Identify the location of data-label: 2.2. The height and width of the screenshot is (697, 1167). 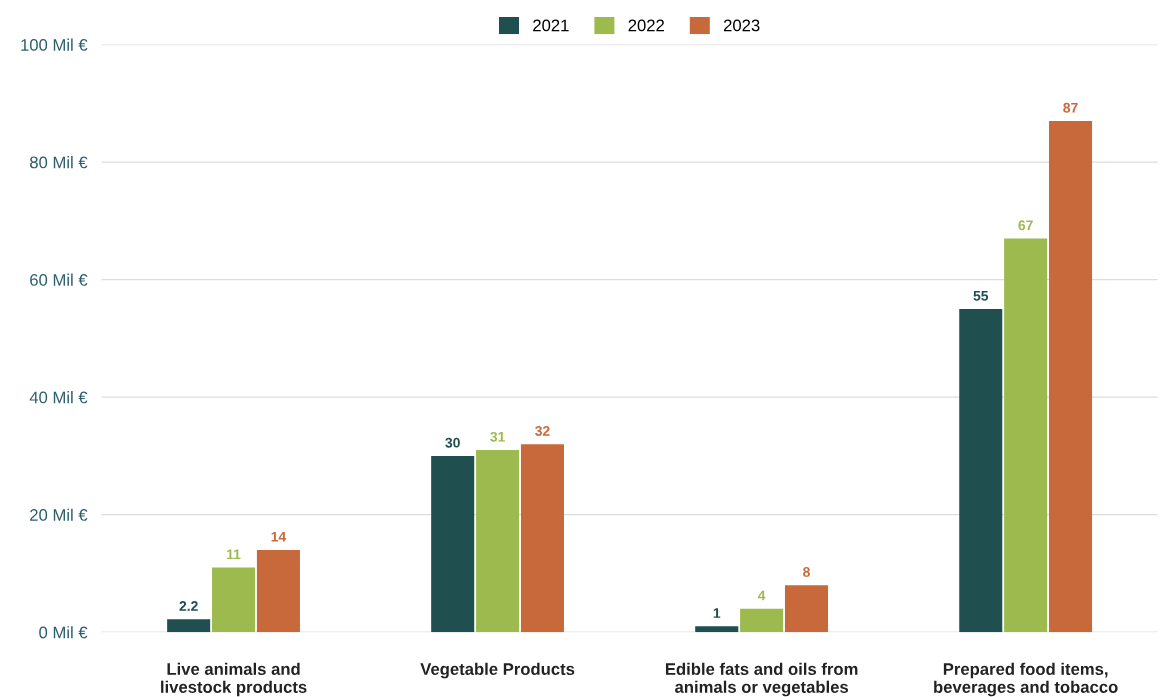
(188, 606).